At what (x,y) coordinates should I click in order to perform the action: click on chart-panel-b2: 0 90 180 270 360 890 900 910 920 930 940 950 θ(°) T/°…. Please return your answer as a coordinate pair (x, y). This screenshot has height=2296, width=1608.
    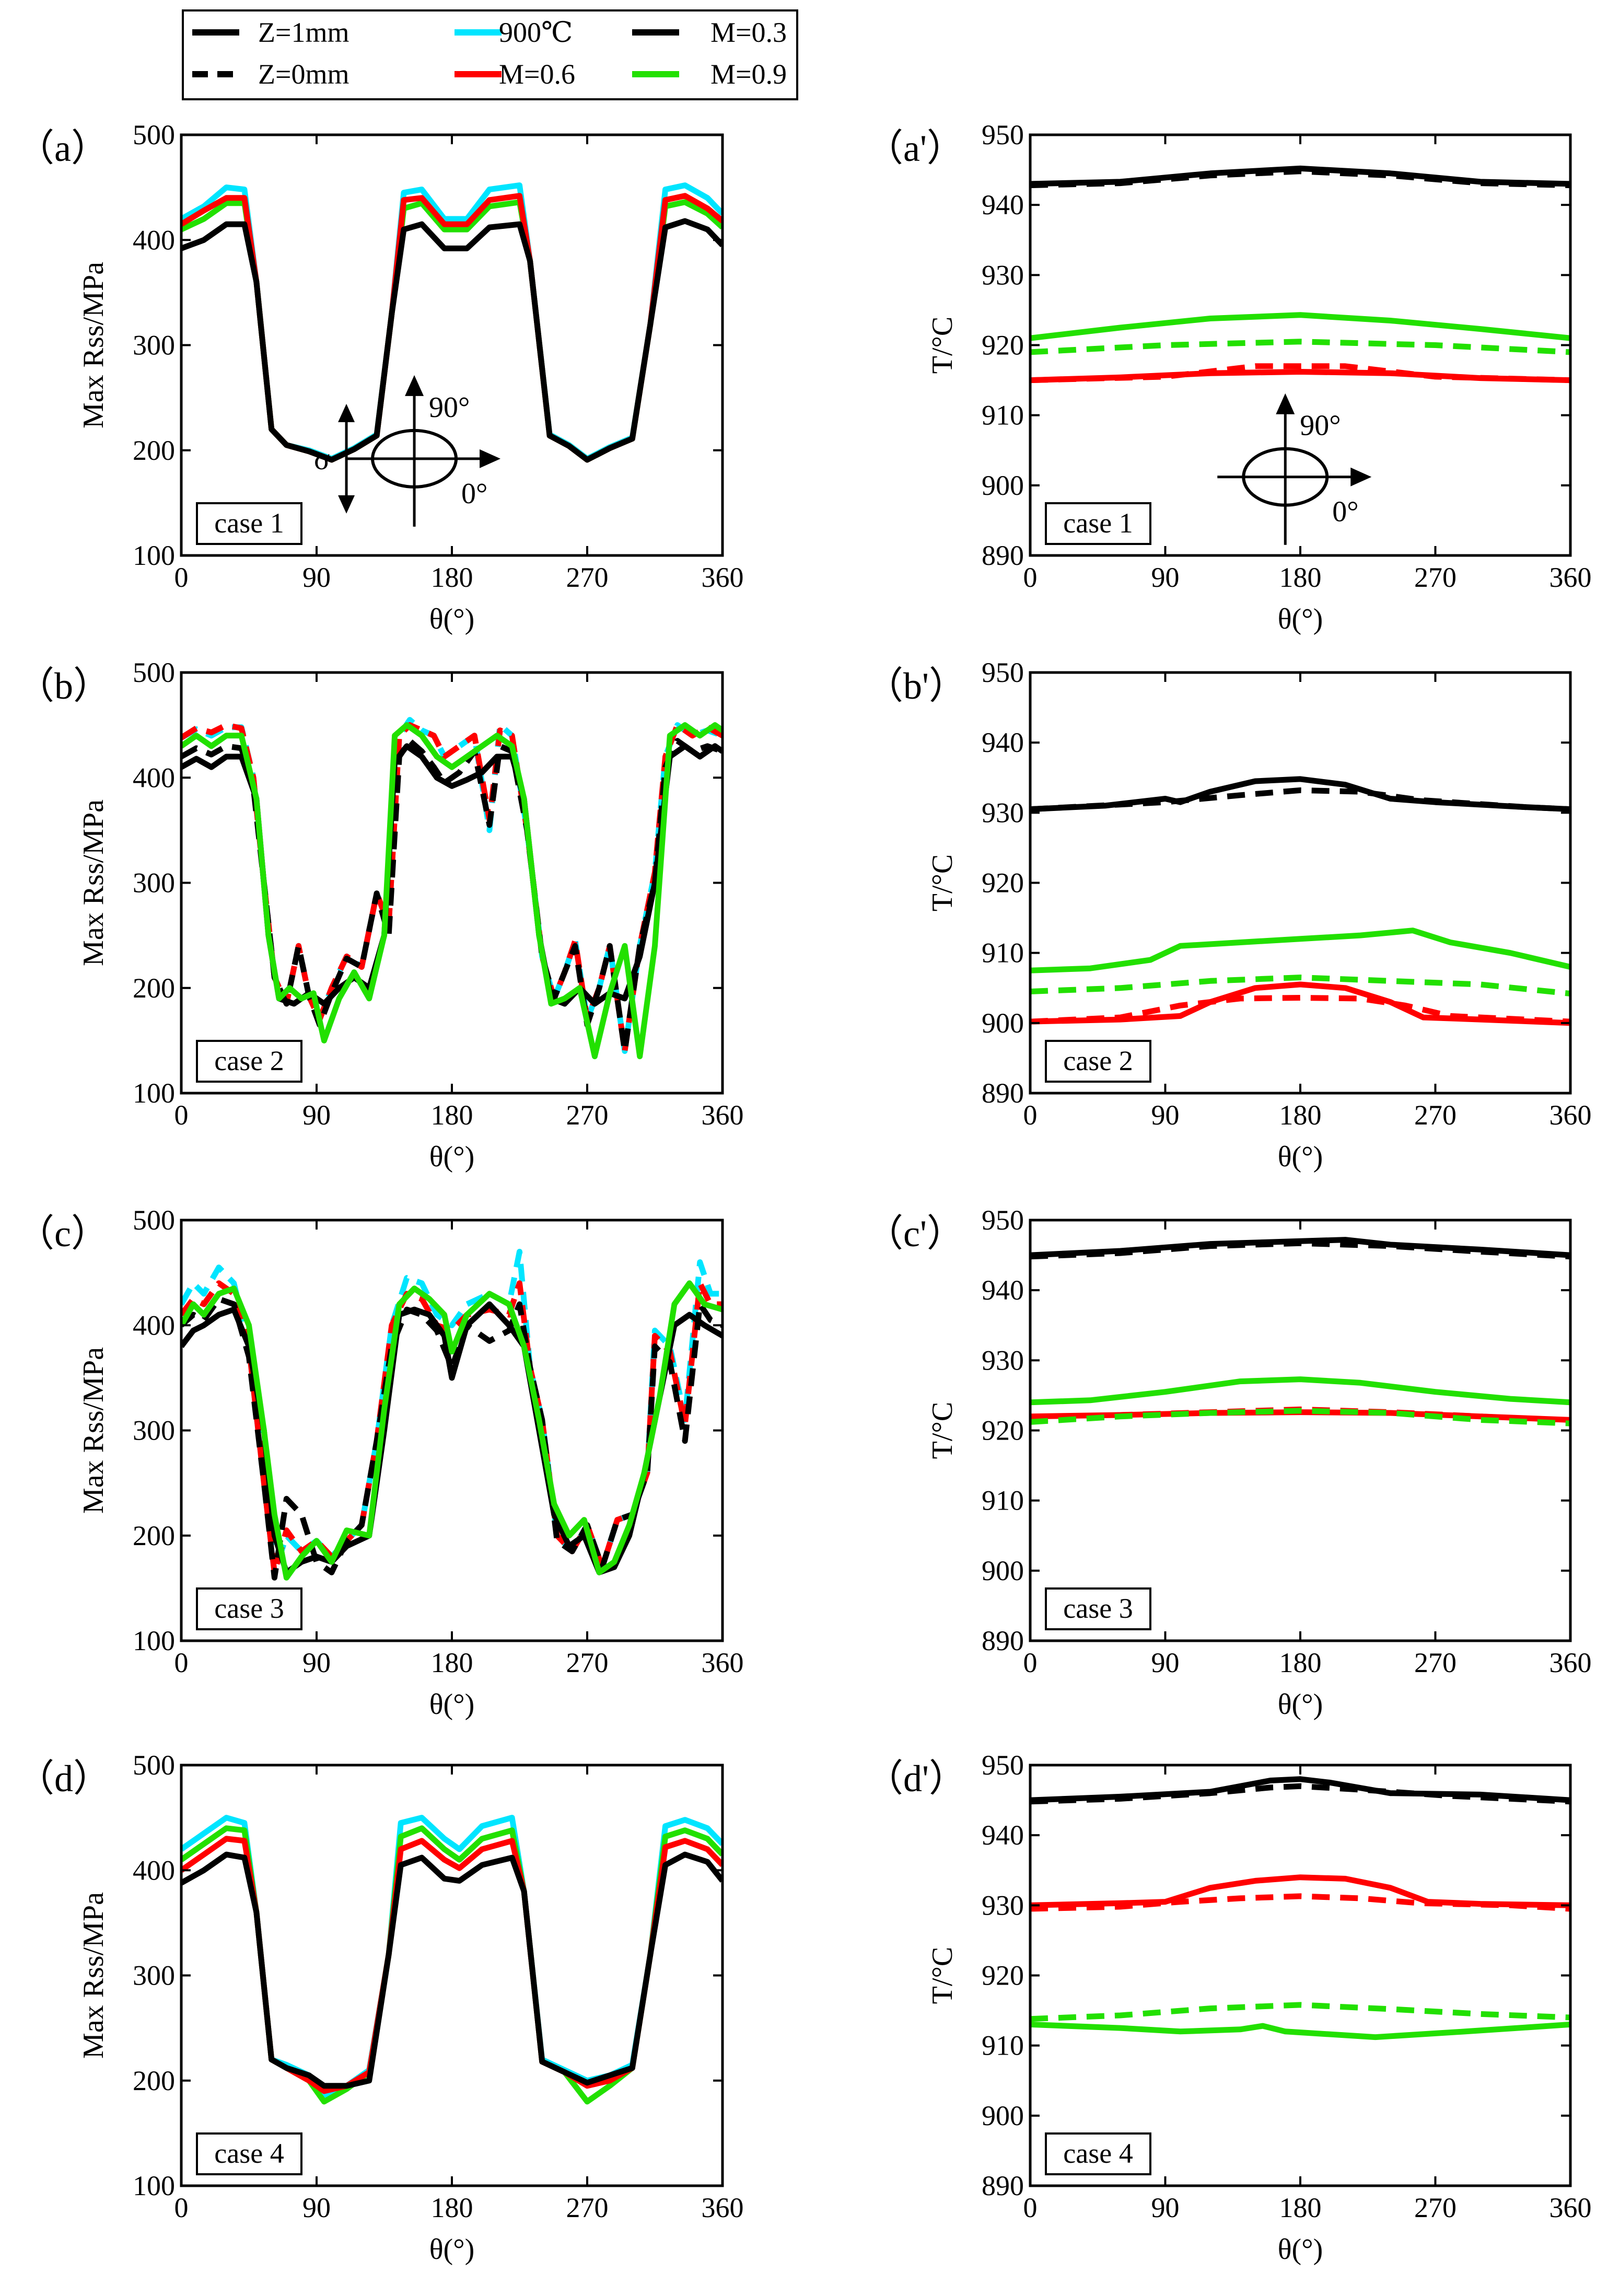
    Looking at the image, I should click on (1229, 915).